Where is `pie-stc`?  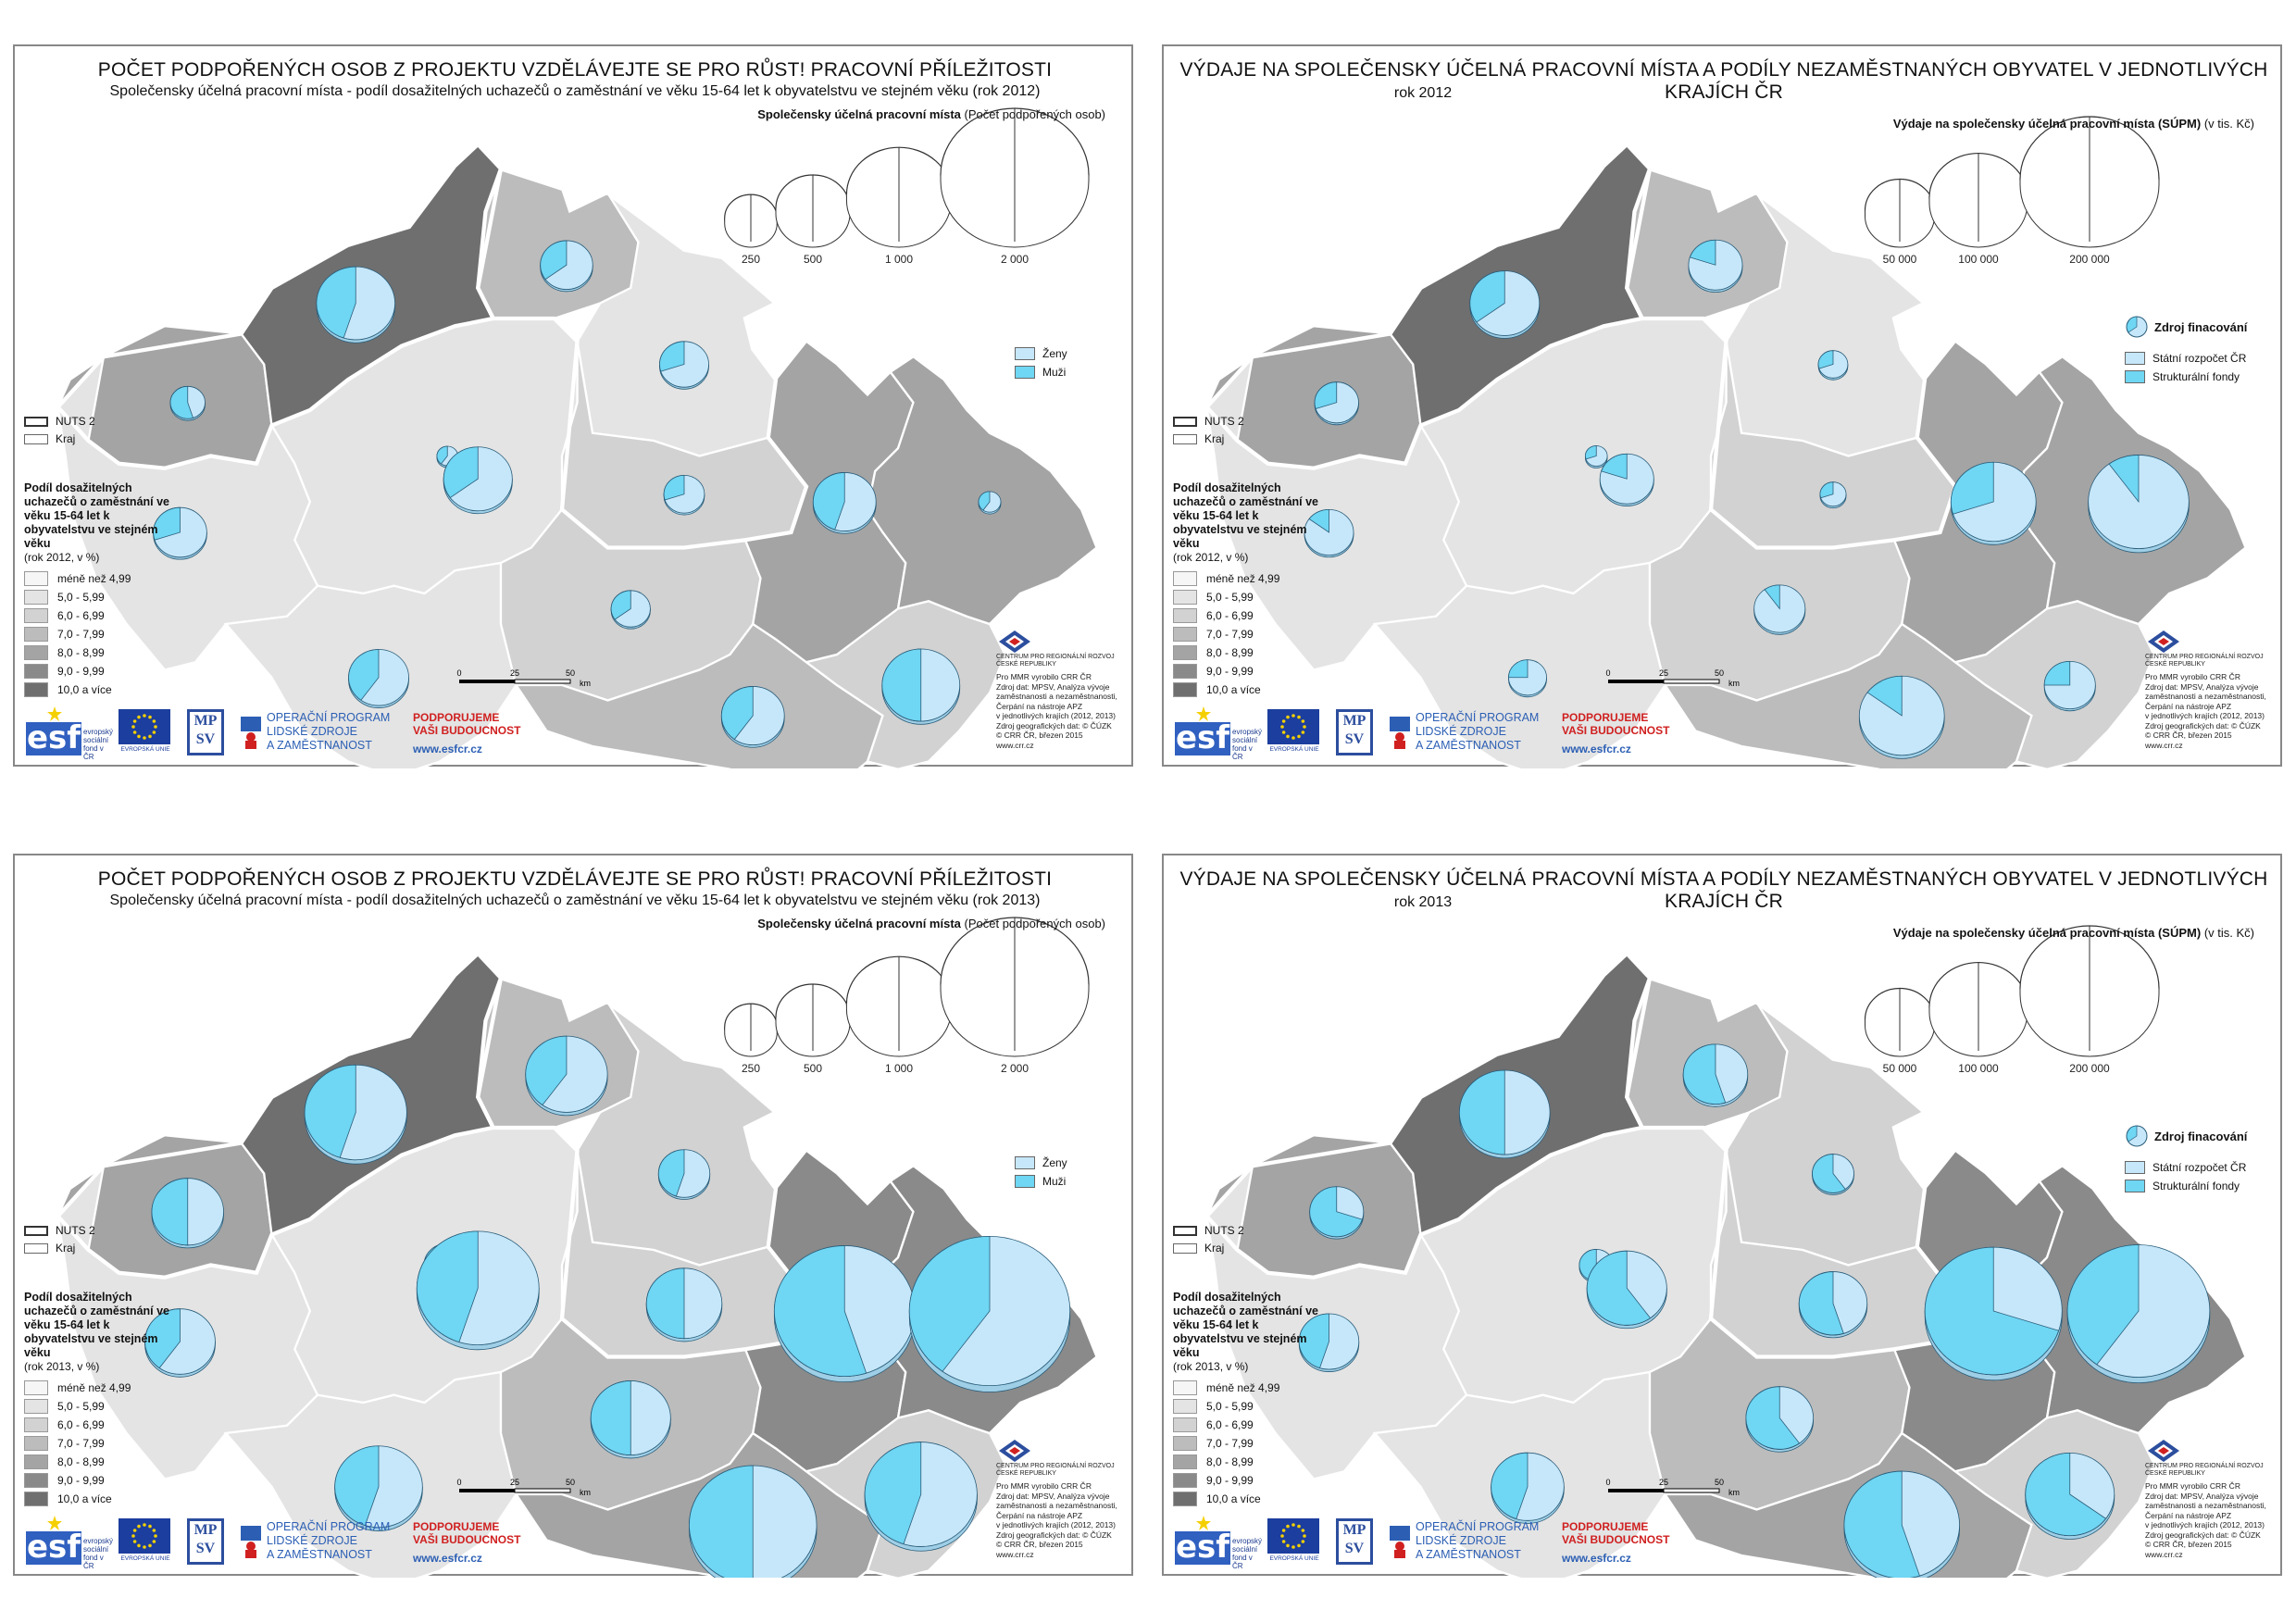 pie-stc is located at coordinates (1626, 1289).